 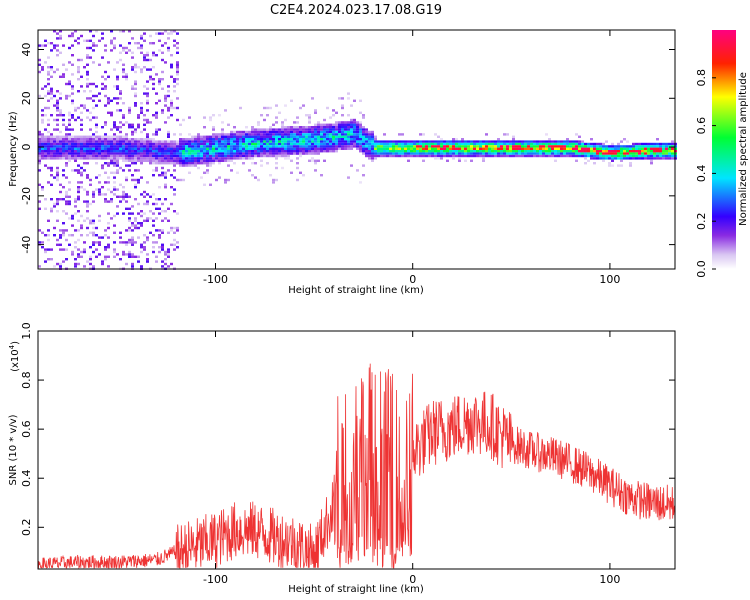 What do you see at coordinates (13, 449) in the screenshot?
I see `snr-ylabel: SNR (10 * v/v)` at bounding box center [13, 449].